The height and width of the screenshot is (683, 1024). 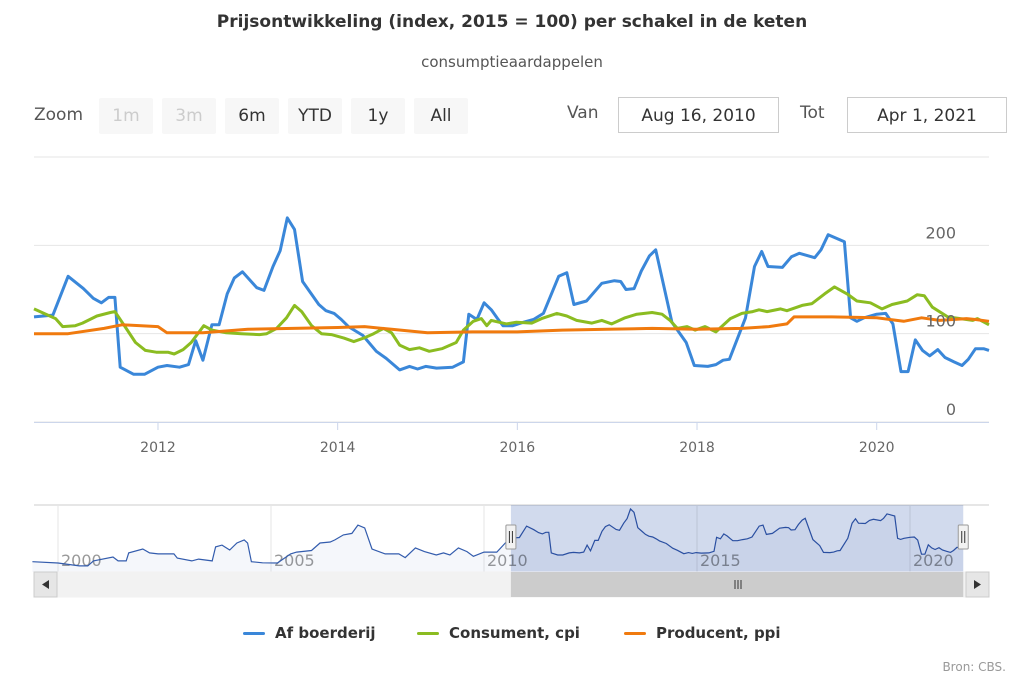 I want to click on scrollbar-thumb, so click(x=737, y=584).